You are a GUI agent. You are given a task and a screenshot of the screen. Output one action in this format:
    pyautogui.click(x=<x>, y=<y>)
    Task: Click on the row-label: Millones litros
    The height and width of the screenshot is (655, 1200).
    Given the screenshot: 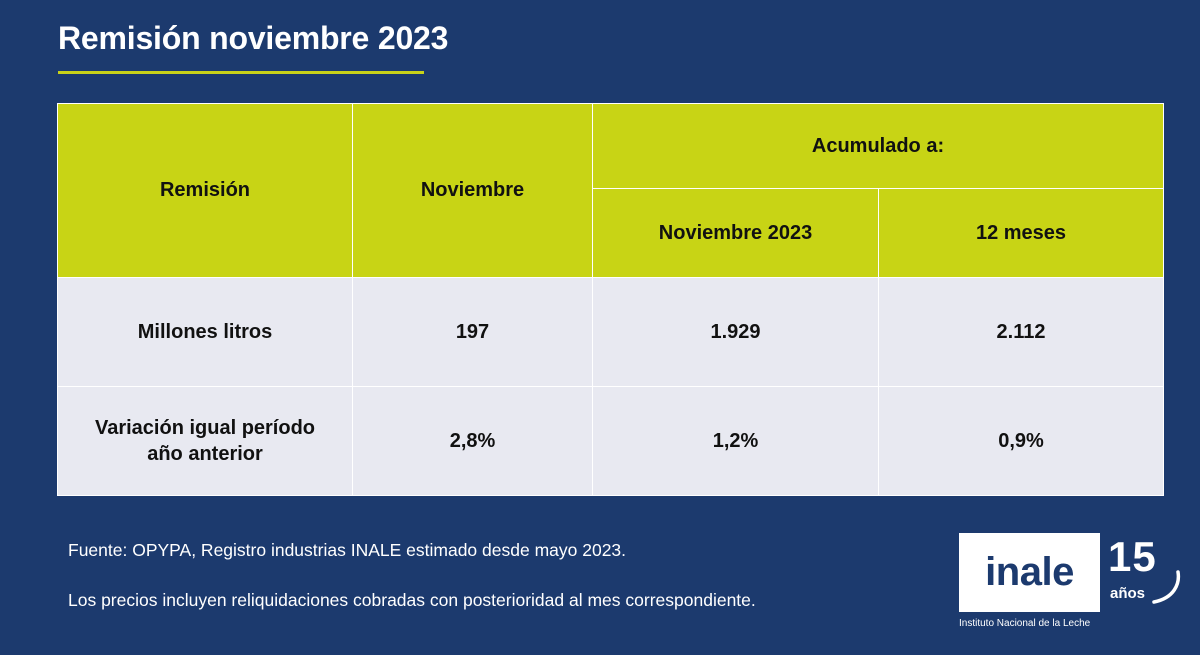 What is the action you would take?
    pyautogui.click(x=205, y=332)
    